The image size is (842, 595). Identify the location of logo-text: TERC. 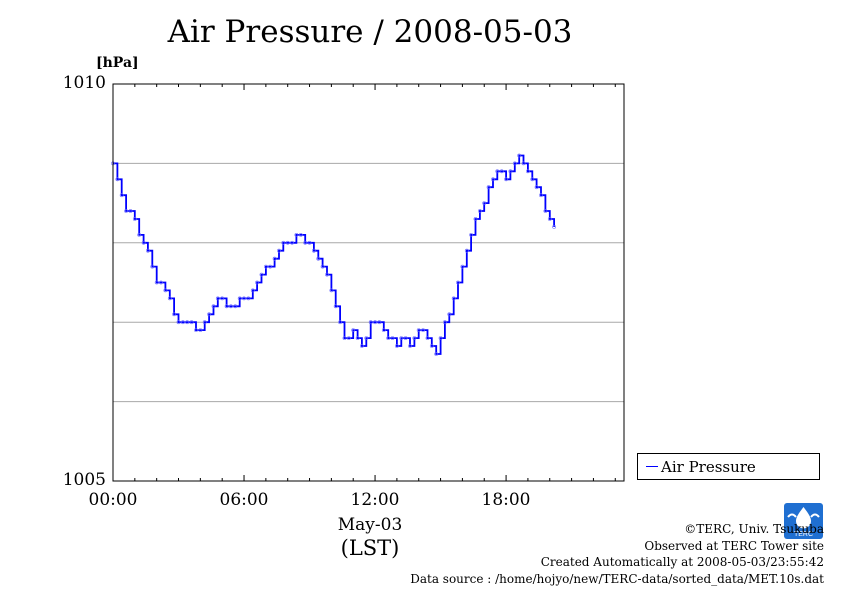
(803, 534).